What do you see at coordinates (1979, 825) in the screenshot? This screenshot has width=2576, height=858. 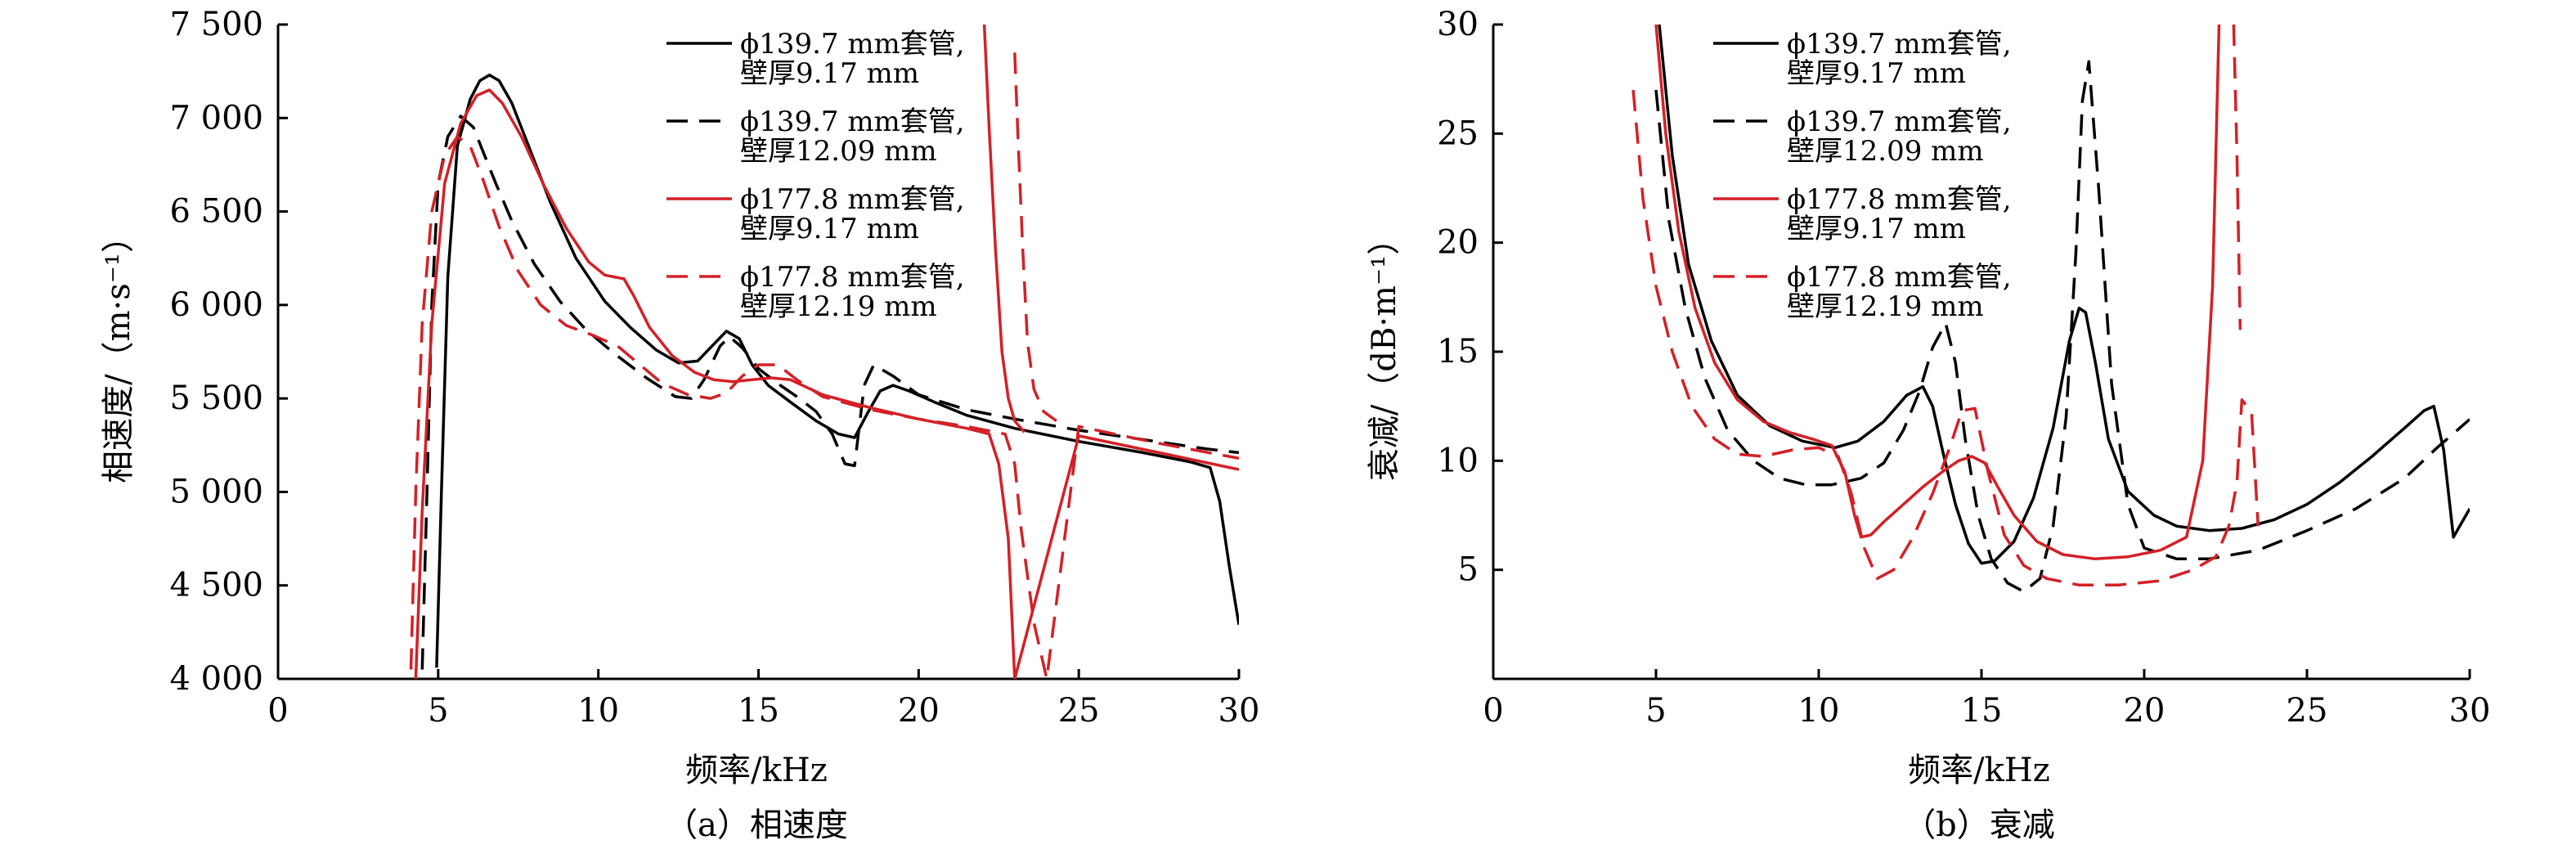 I see `figure-caption: （b）衰减` at bounding box center [1979, 825].